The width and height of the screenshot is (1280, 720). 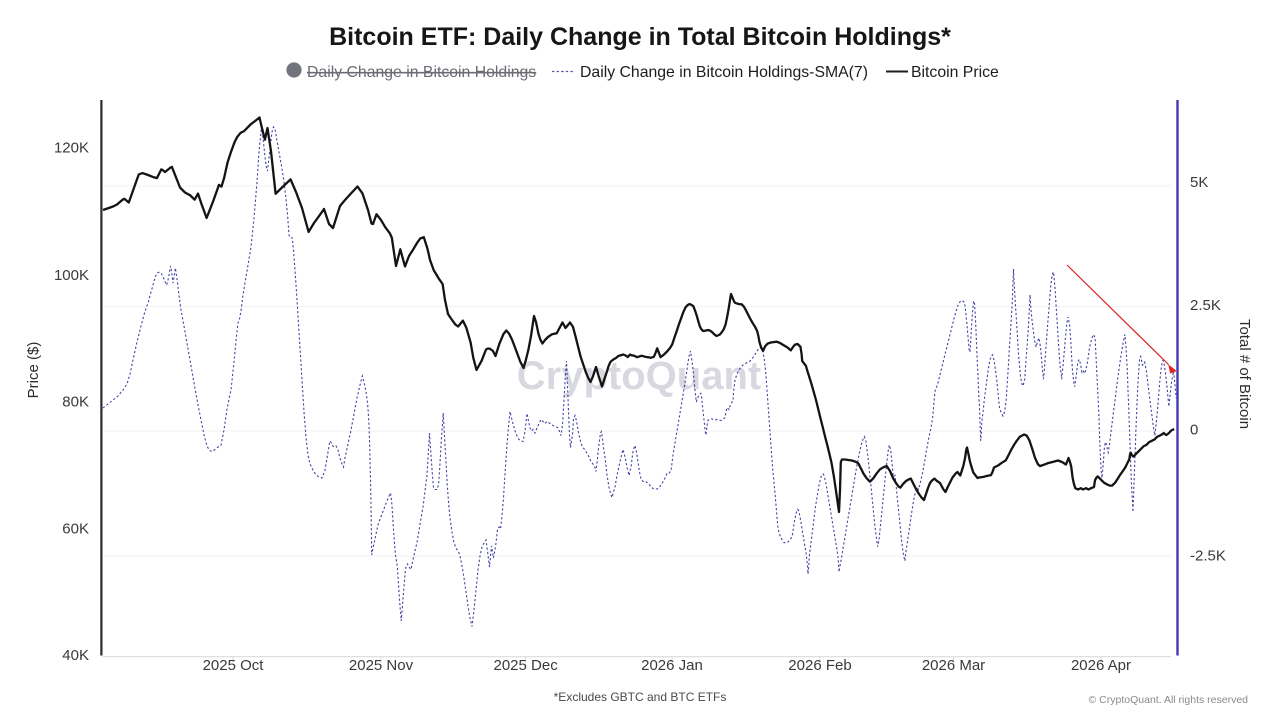 I want to click on svg-text: 2.5K, so click(x=1205, y=305).